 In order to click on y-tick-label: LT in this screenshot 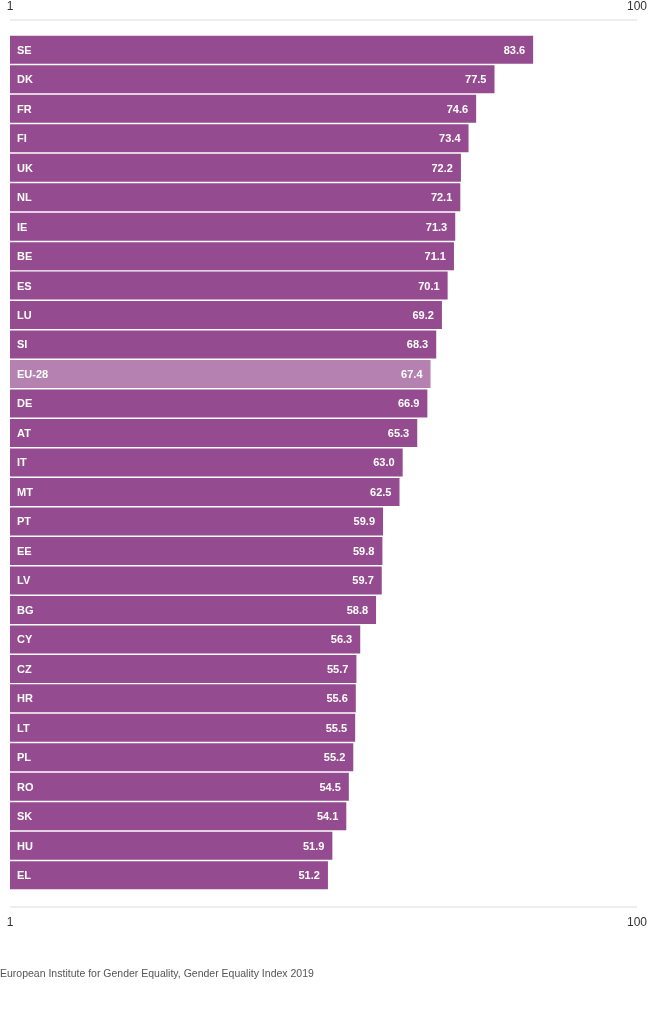, I will do `click(23, 727)`.